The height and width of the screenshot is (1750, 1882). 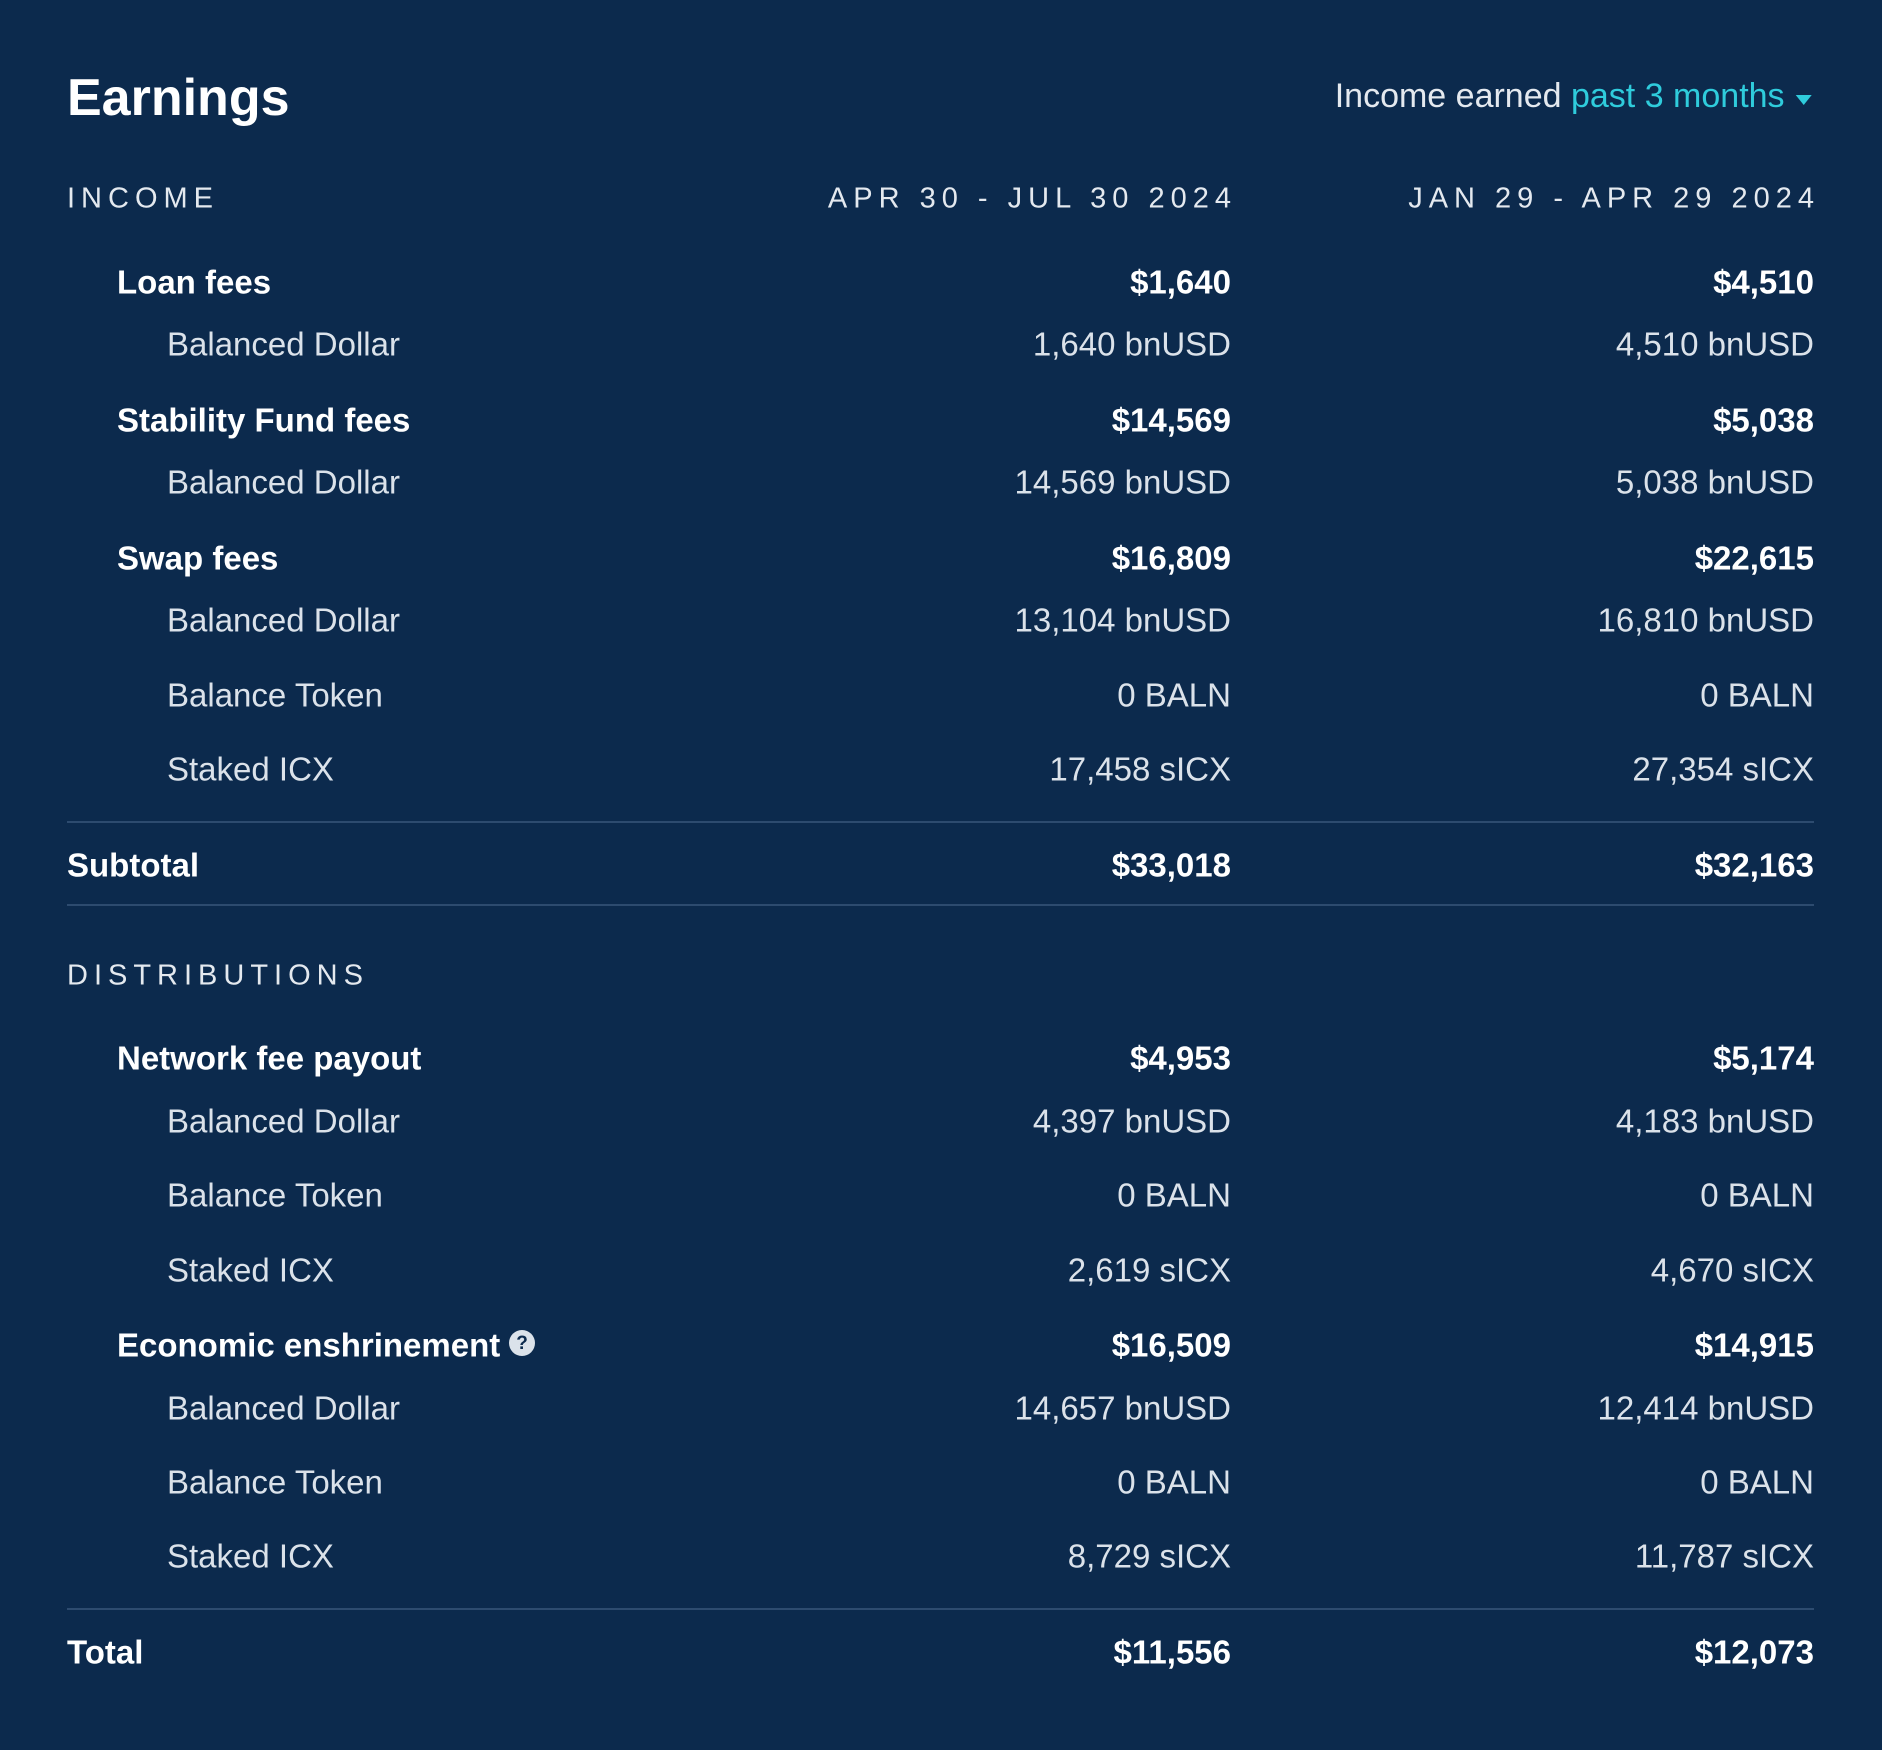 I want to click on total-value: $12,073, so click(x=1754, y=1652).